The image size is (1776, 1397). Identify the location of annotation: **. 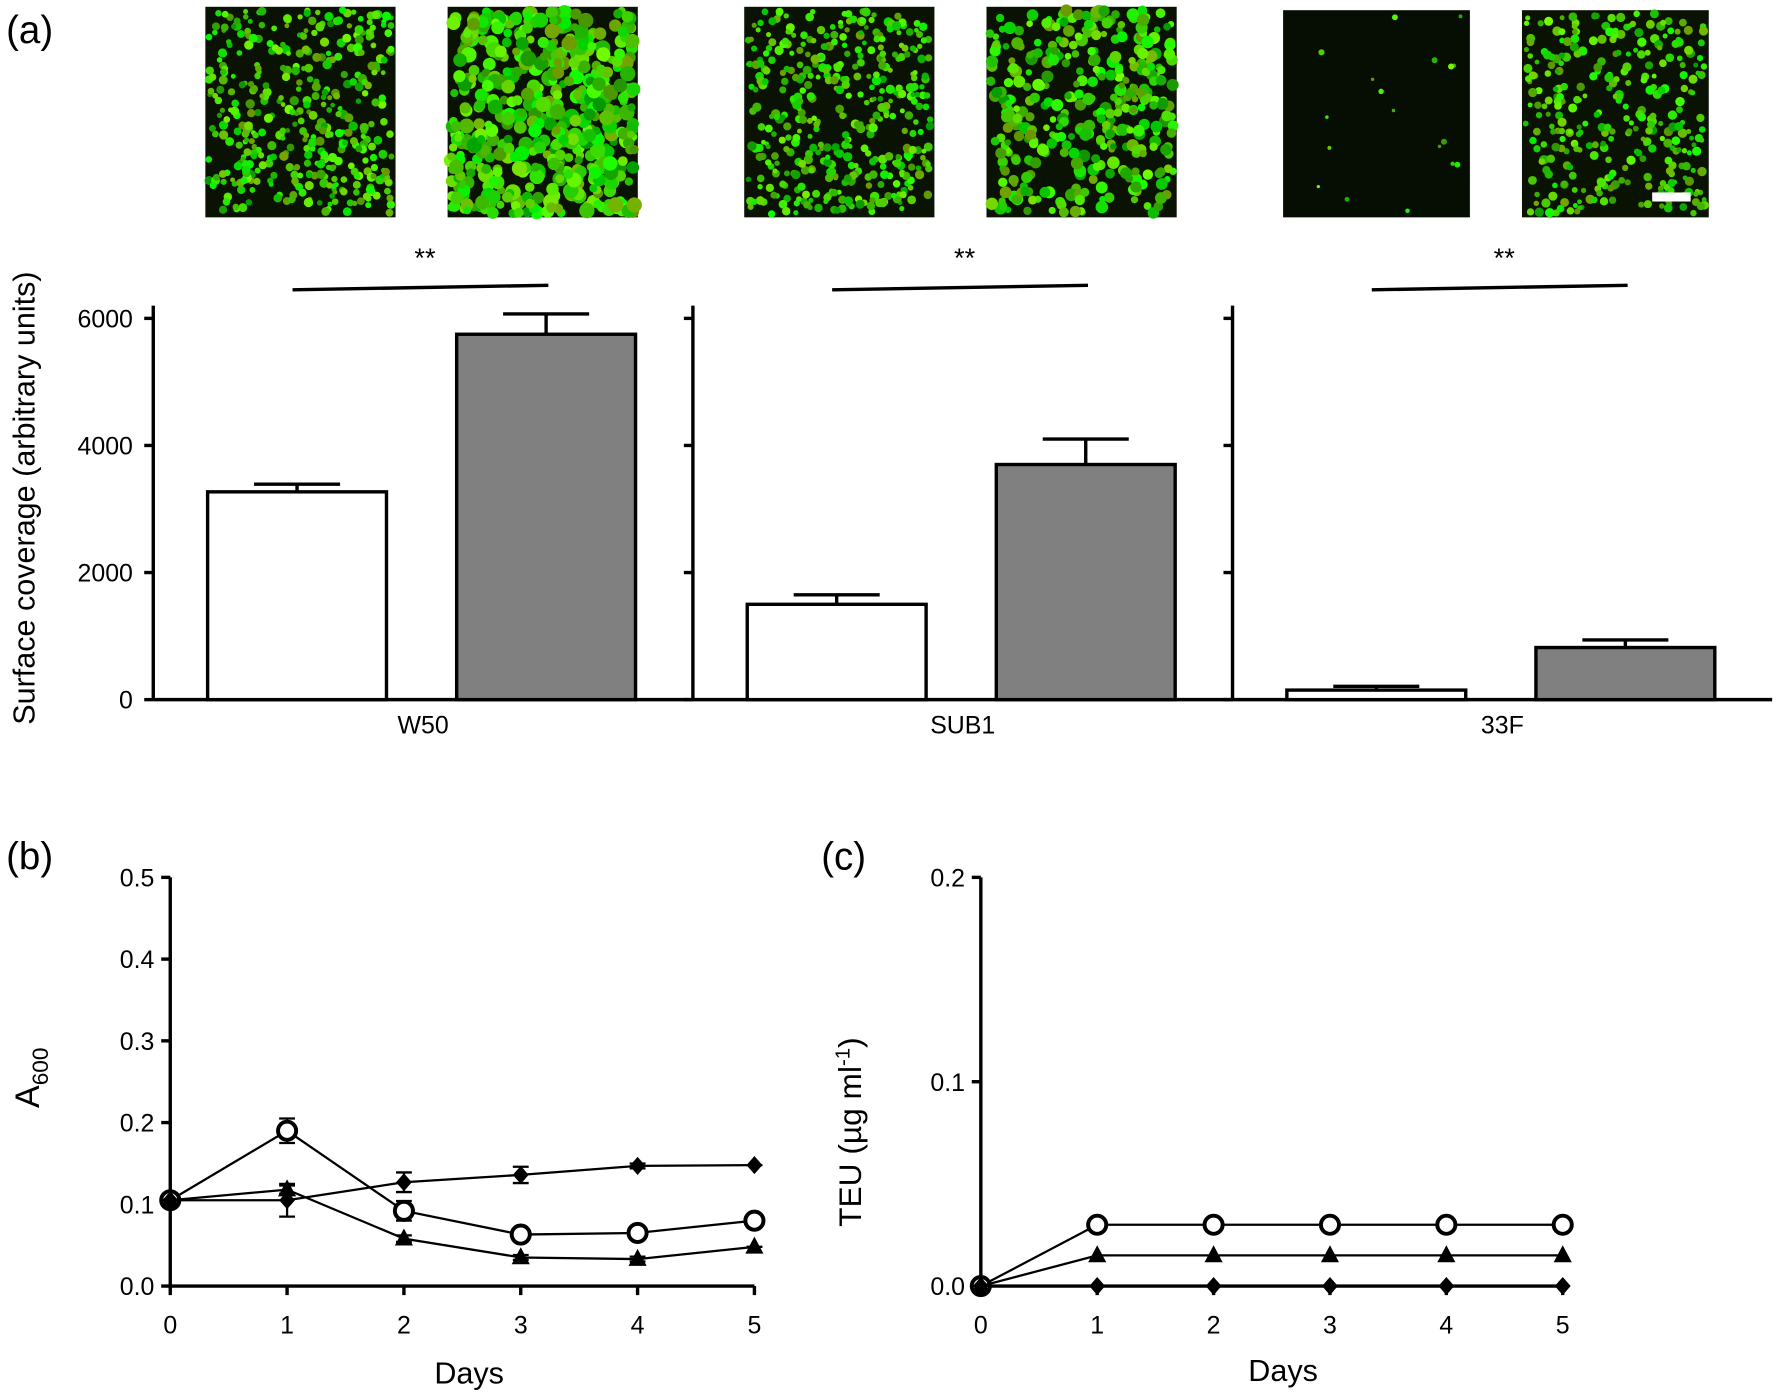
(425, 257).